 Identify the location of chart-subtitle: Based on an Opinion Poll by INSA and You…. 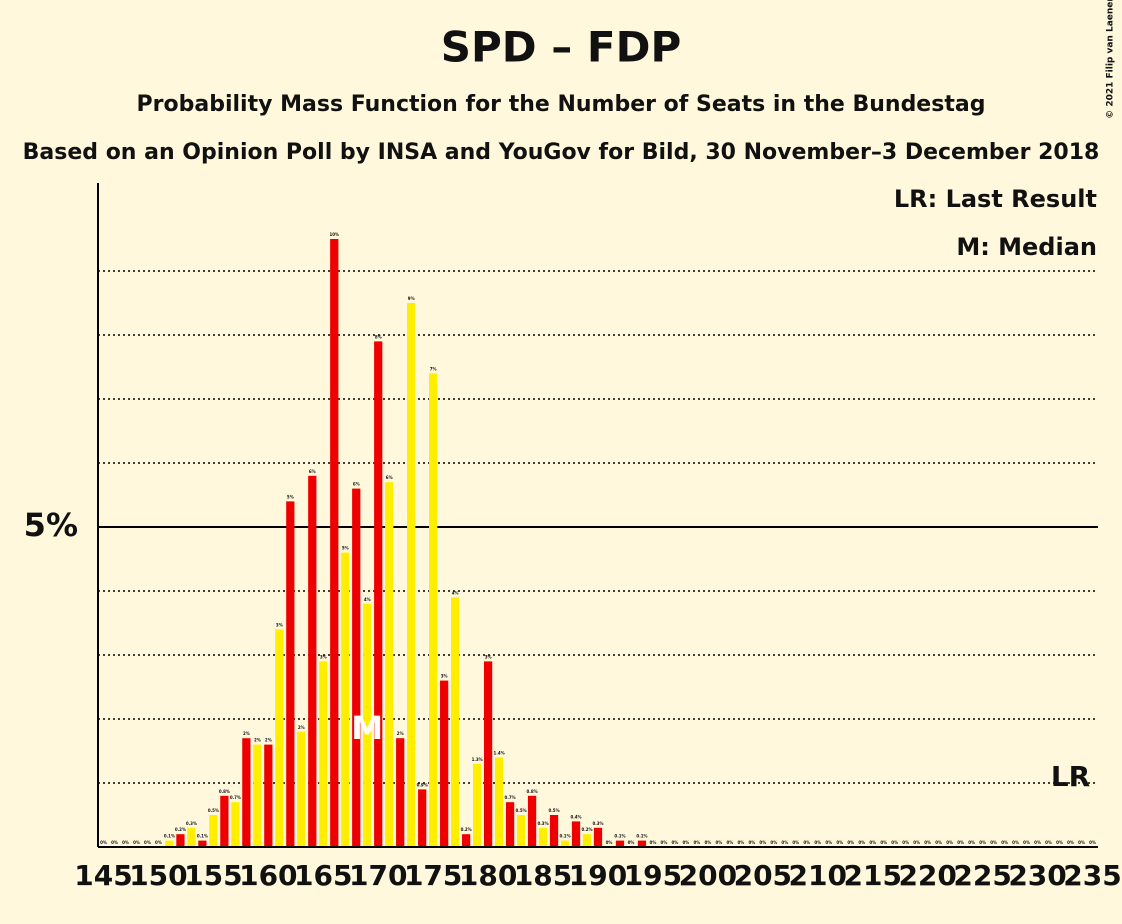
(561, 152).